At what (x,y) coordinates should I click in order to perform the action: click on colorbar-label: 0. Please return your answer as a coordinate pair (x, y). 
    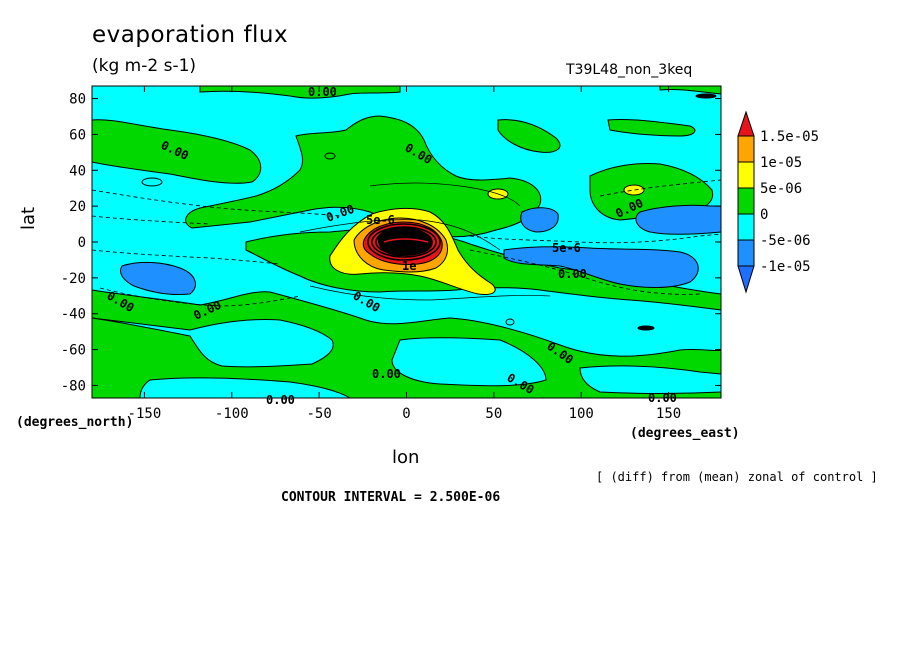
    Looking at the image, I should click on (764, 215).